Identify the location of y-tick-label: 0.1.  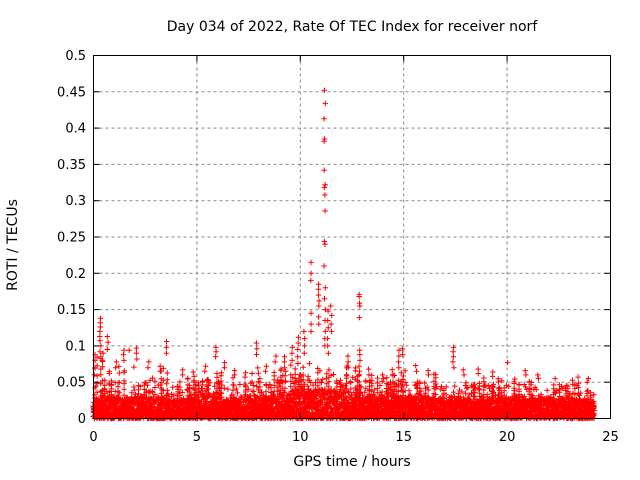
(75, 346).